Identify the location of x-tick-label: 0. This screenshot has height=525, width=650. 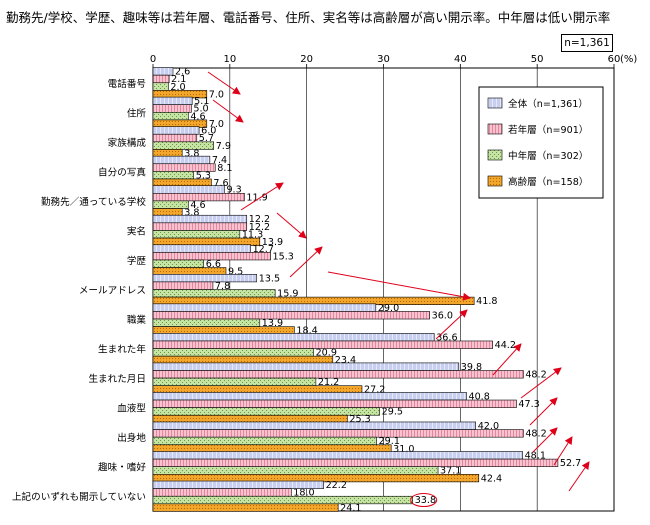
(153, 59).